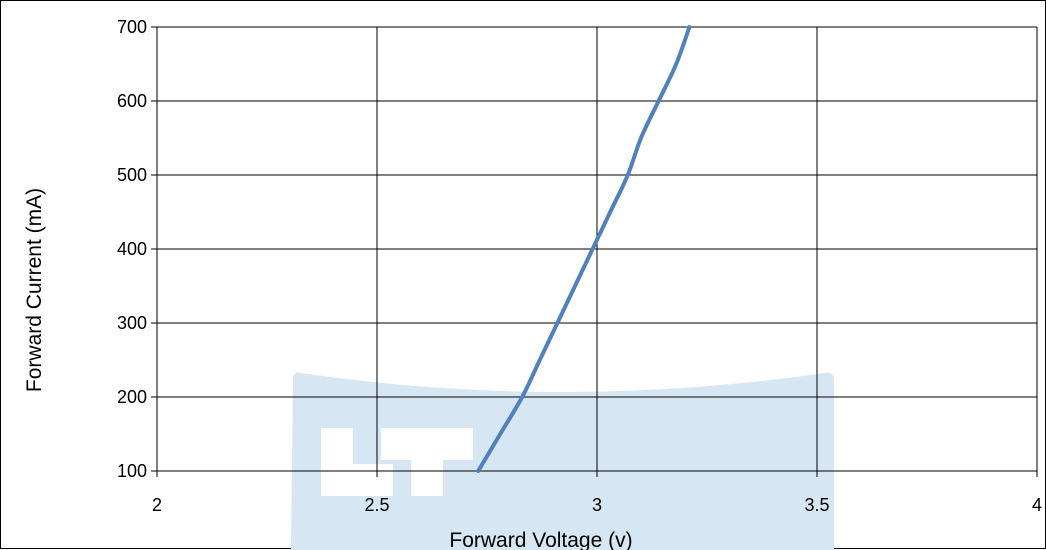 The image size is (1046, 550). Describe the element at coordinates (1037, 505) in the screenshot. I see `x-tick-label: 4` at that location.